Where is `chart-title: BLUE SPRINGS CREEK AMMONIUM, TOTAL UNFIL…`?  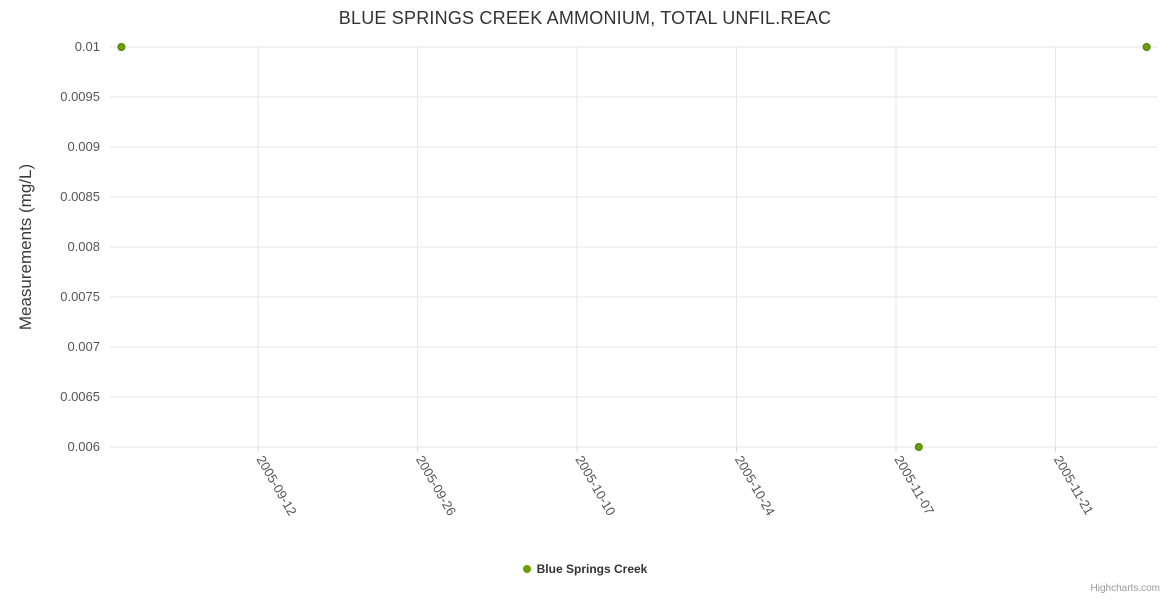 chart-title: BLUE SPRINGS CREEK AMMONIUM, TOTAL UNFIL… is located at coordinates (585, 18).